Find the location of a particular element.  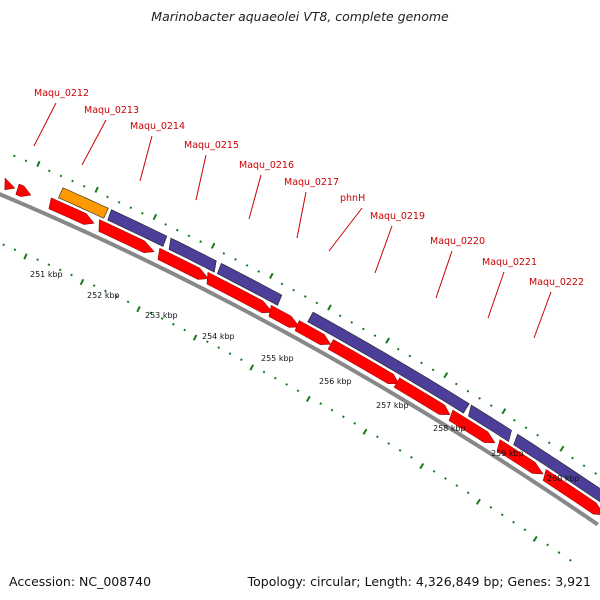

gene-label: Maqu_0212 is located at coordinates (61, 93).